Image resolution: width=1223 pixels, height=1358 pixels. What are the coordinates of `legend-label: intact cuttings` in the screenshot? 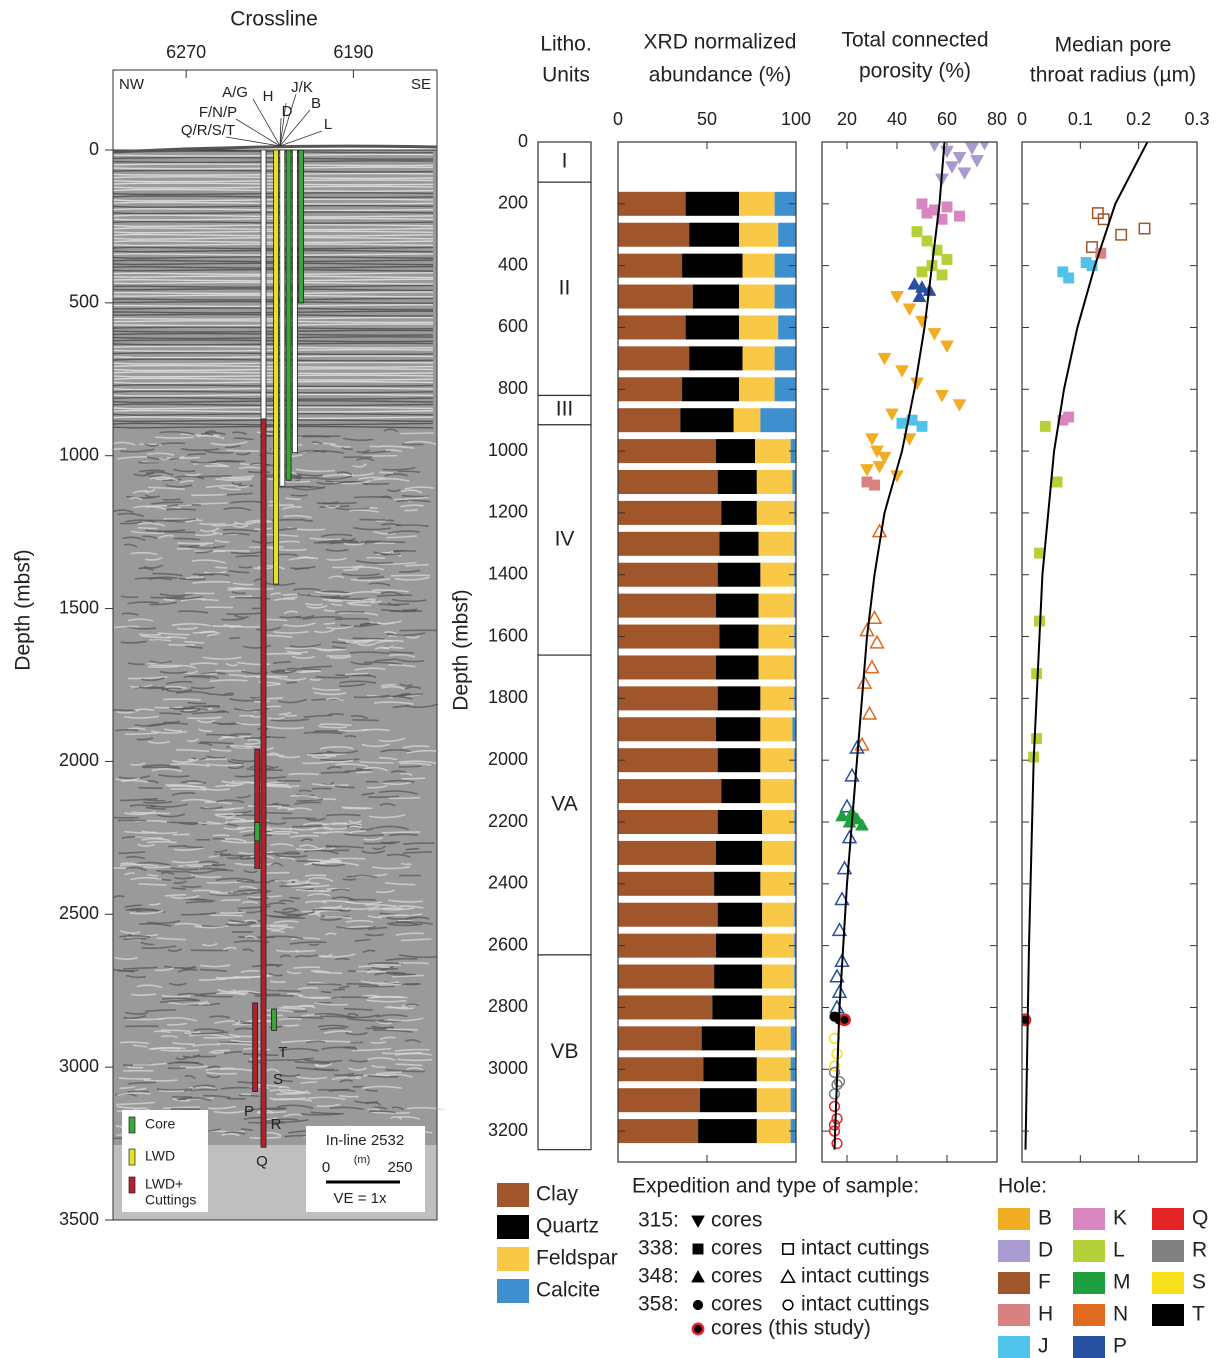 It's located at (865, 1304).